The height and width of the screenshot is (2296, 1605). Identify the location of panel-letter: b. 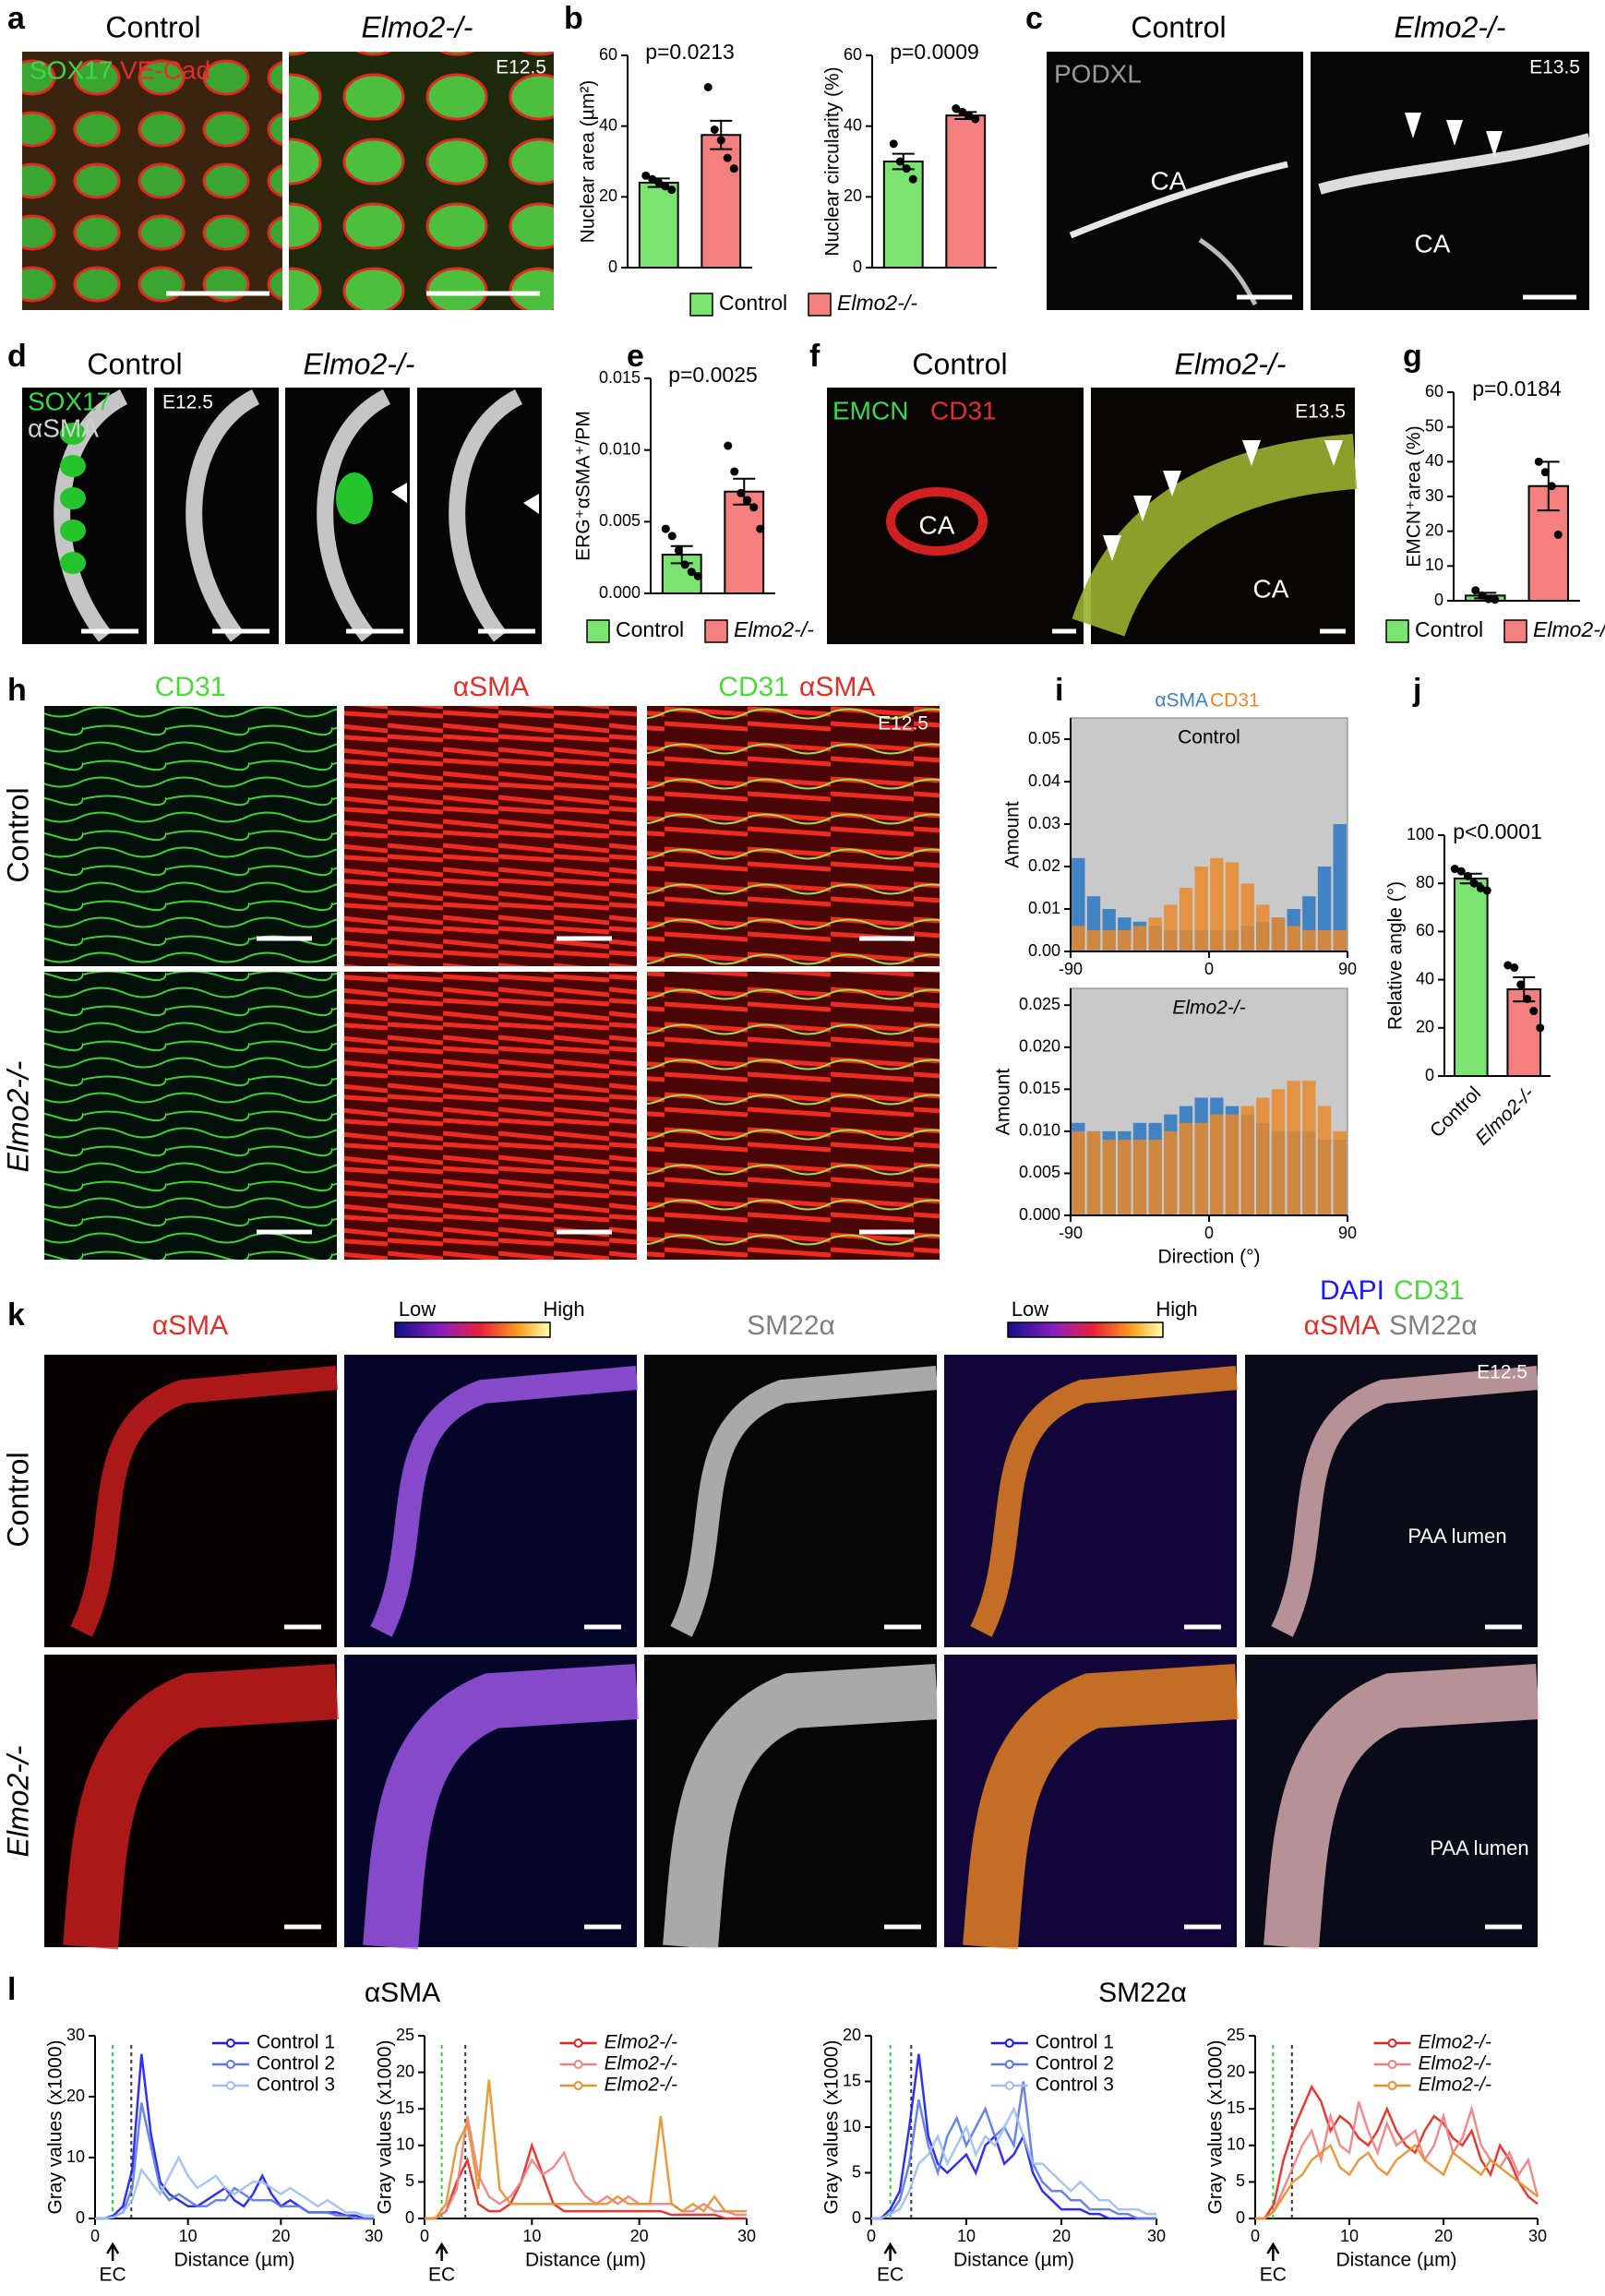
(573, 18).